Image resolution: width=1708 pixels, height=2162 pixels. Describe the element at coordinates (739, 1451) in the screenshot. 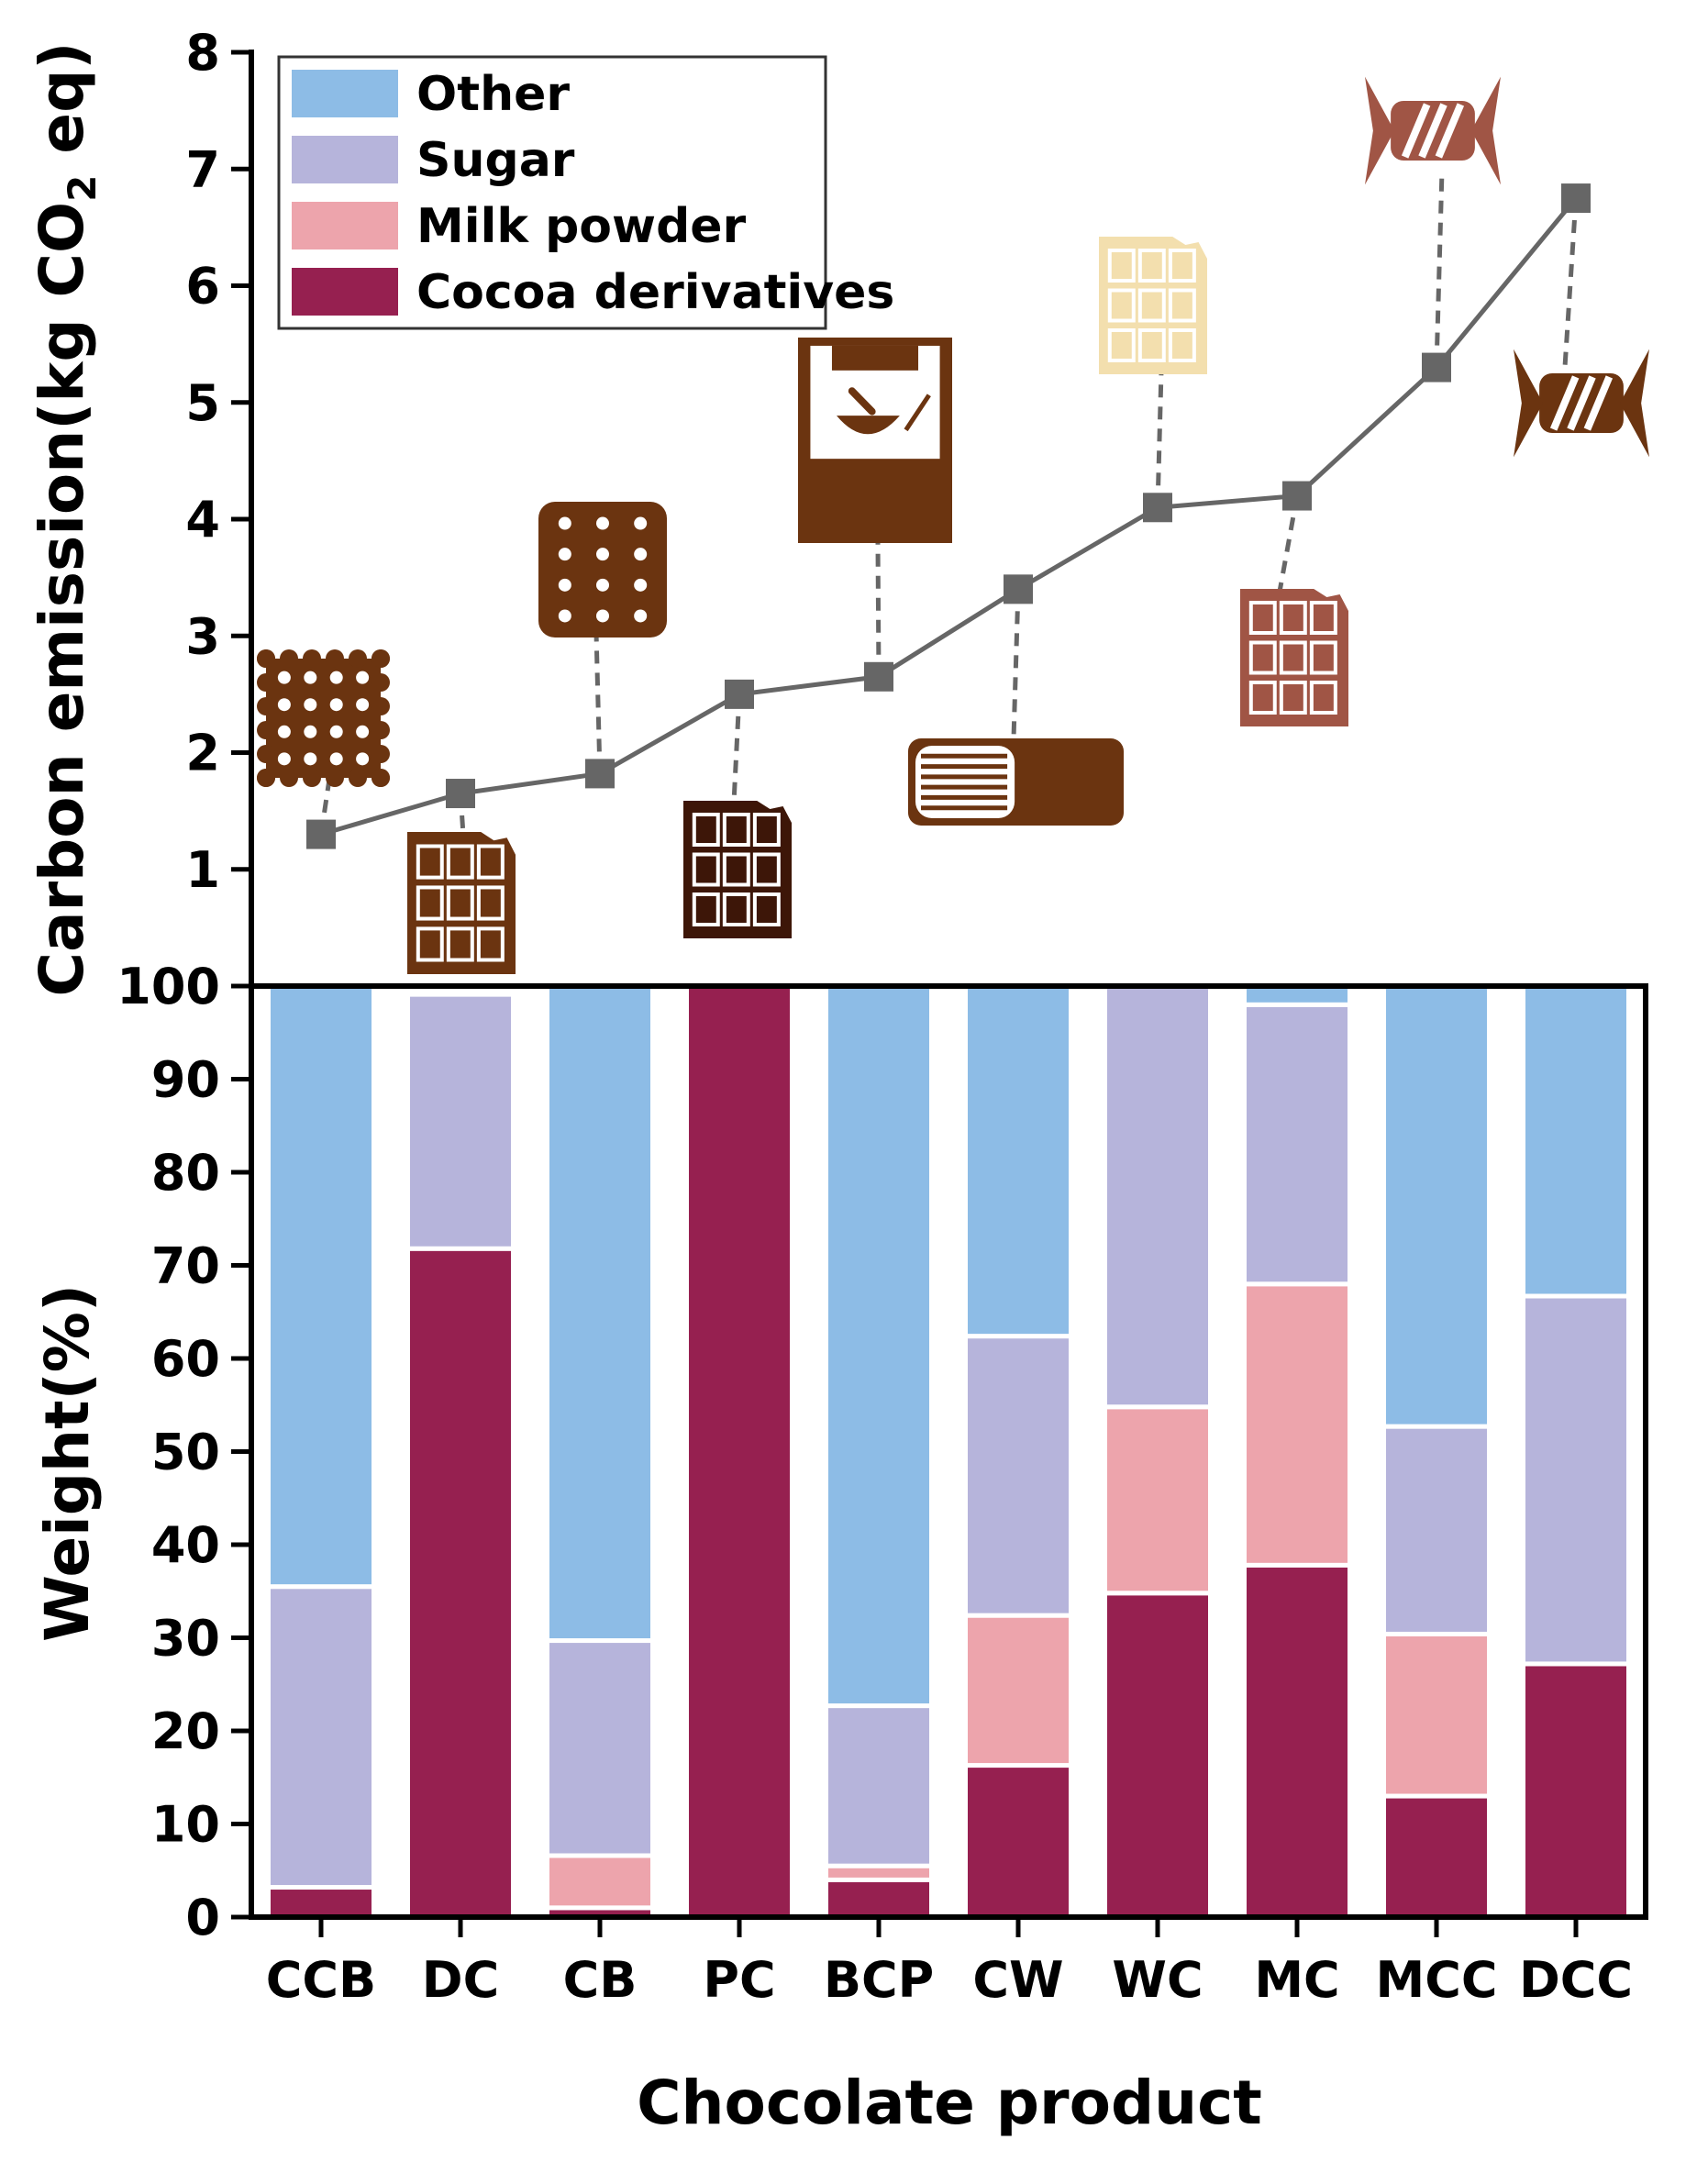

I see `bar-pc-cocoa-derivatives` at that location.